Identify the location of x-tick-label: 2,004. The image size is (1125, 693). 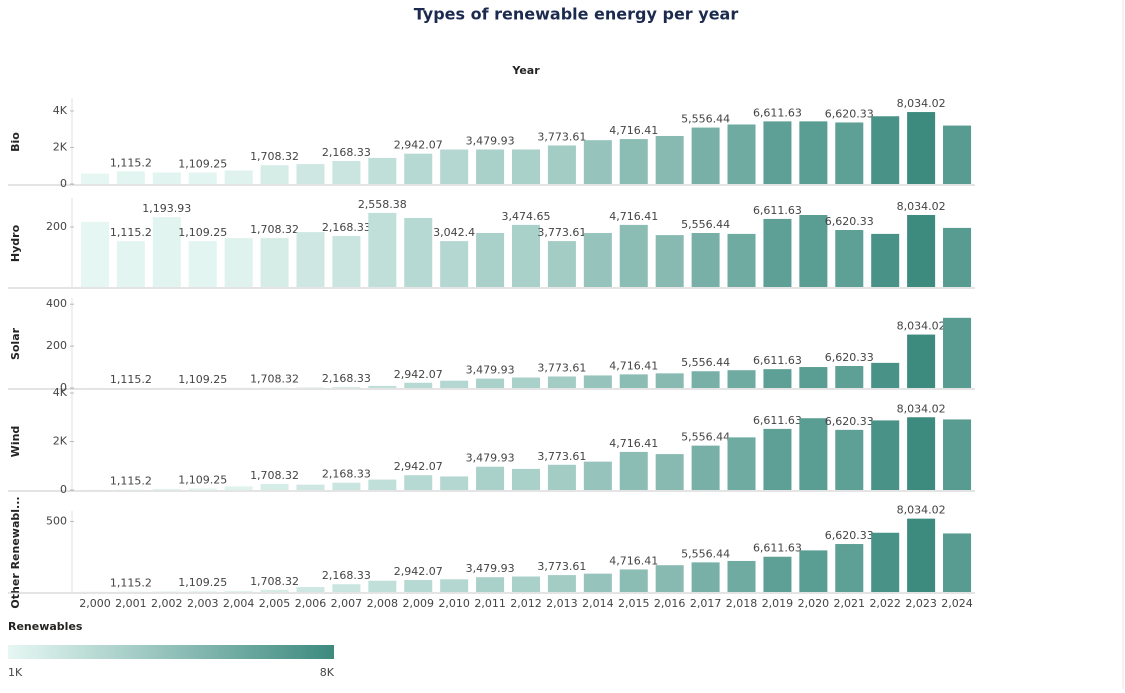
(239, 603).